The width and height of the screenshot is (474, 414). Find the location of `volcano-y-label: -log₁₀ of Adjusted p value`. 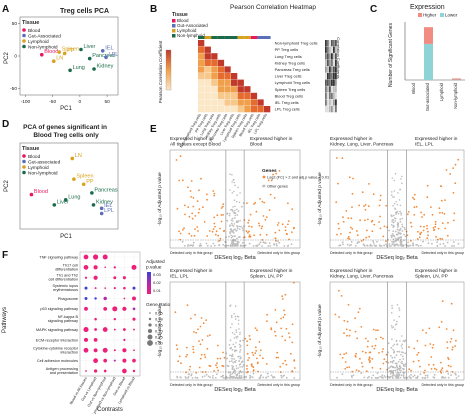

volcano-y-label: -log₁₀ of Adjusted p value is located at coordinates (320, 331).